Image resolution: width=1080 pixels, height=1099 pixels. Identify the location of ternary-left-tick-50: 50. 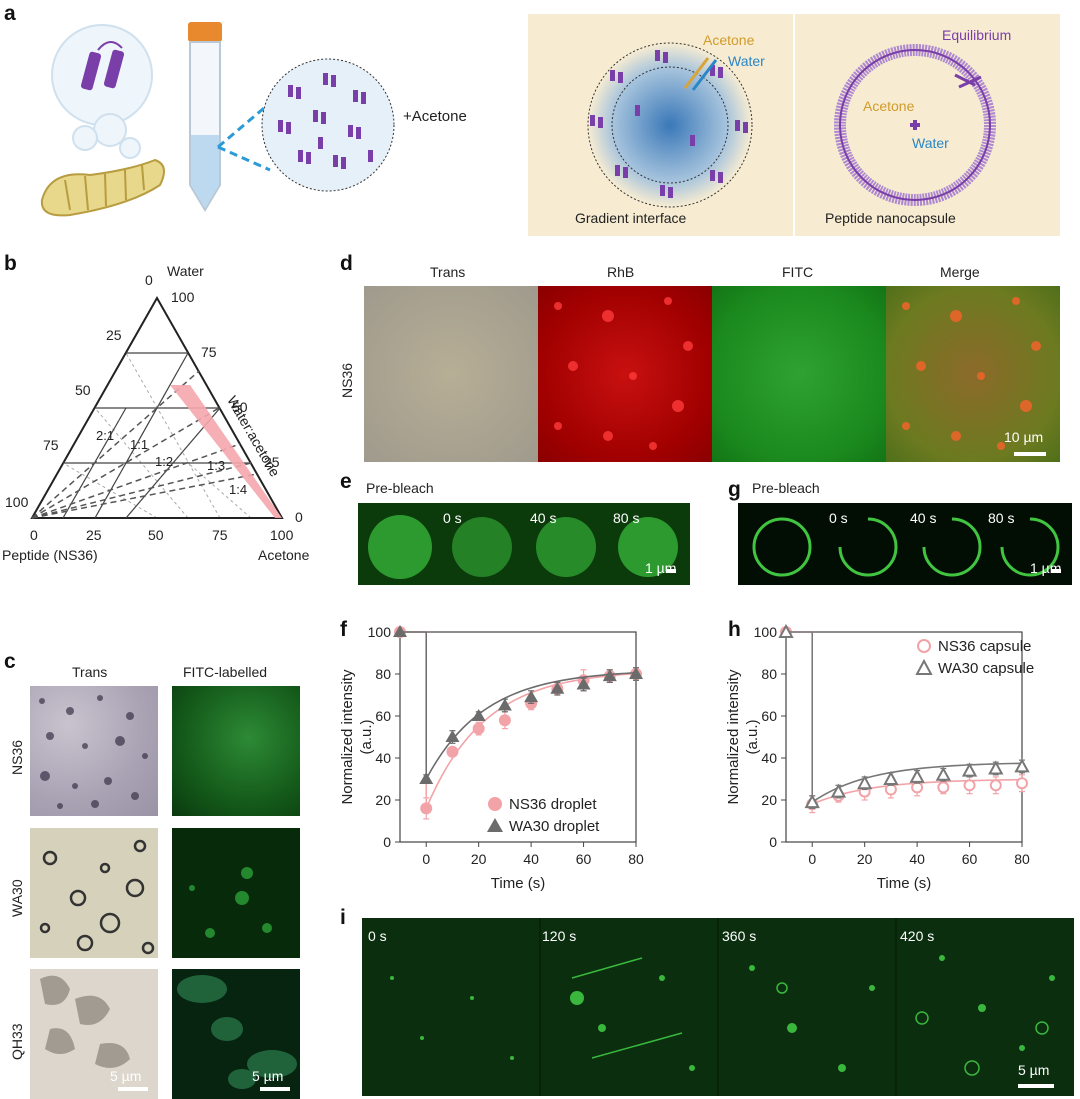
(83, 390).